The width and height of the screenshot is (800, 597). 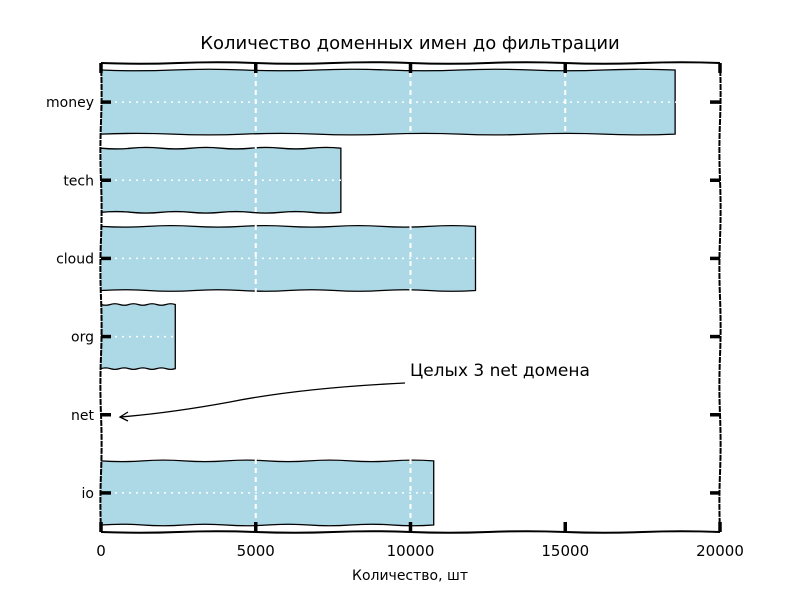 What do you see at coordinates (565, 551) in the screenshot?
I see `x-tick-label-15000: 15000` at bounding box center [565, 551].